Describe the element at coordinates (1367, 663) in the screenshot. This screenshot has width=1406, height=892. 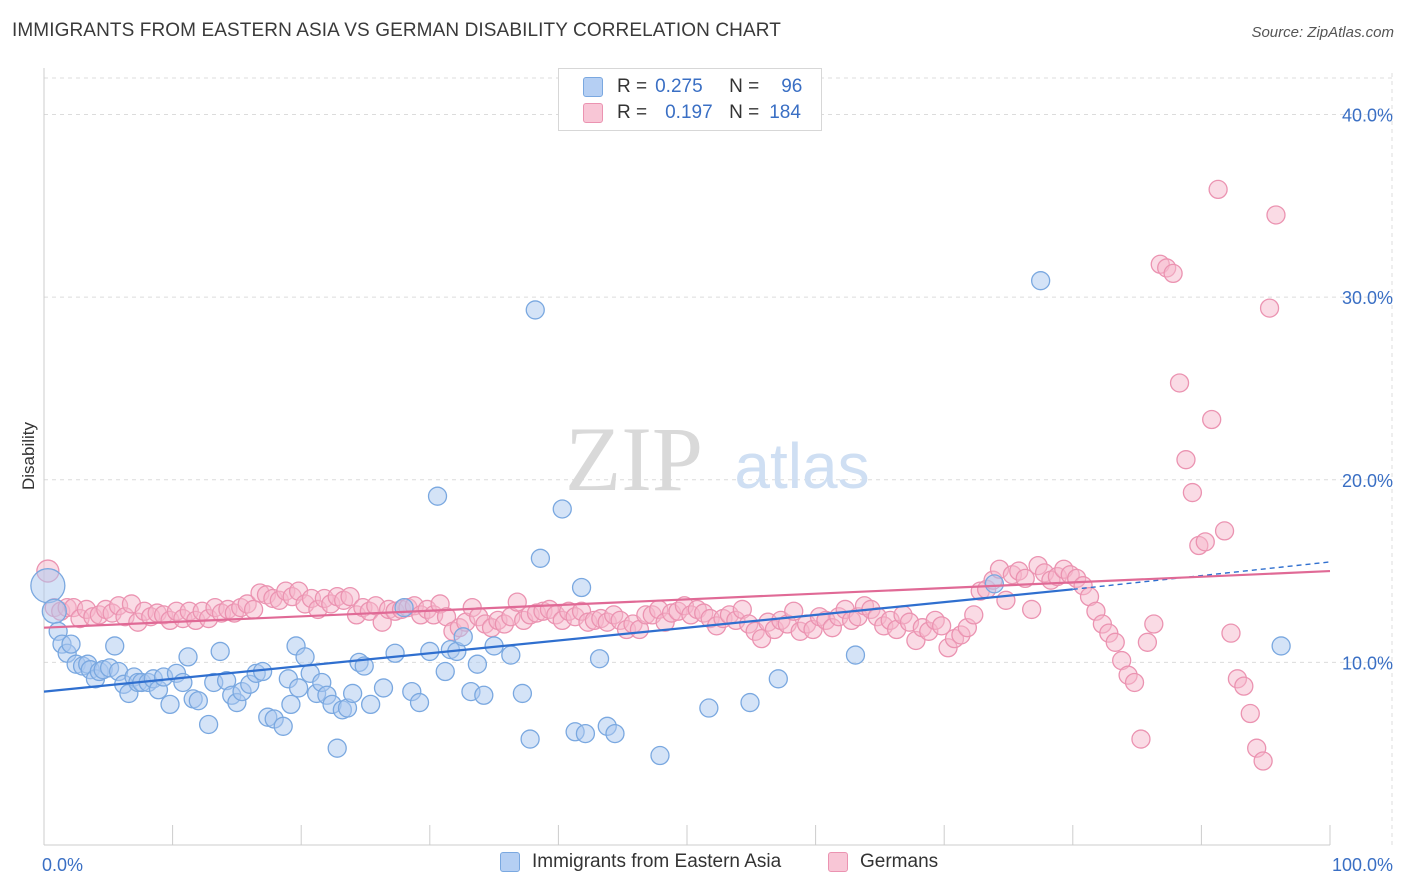
I see `y-tick-label: 10.0%` at that location.